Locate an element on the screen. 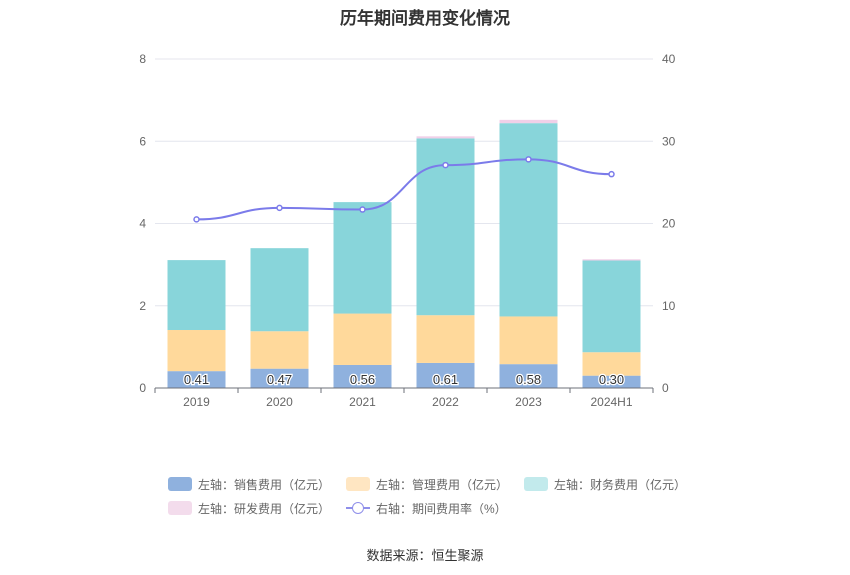 This screenshot has height=575, width=850. y-right-tick-label: 40 is located at coordinates (669, 59).